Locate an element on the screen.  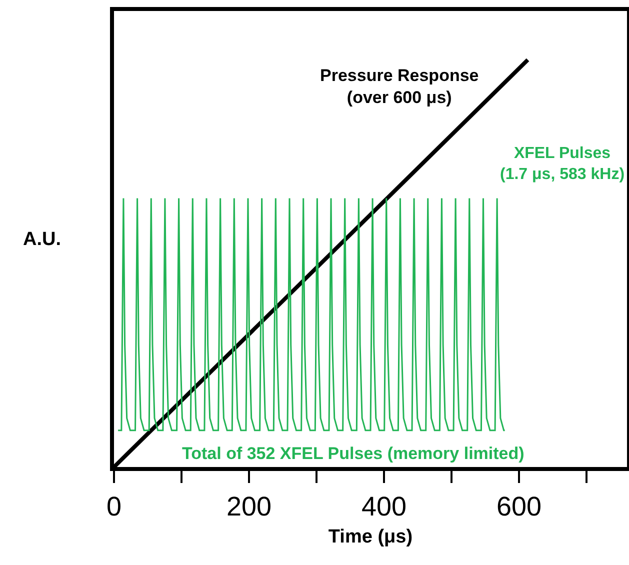
annotation: Total of 352 XFEL Pulses (memory limited) is located at coordinates (353, 453).